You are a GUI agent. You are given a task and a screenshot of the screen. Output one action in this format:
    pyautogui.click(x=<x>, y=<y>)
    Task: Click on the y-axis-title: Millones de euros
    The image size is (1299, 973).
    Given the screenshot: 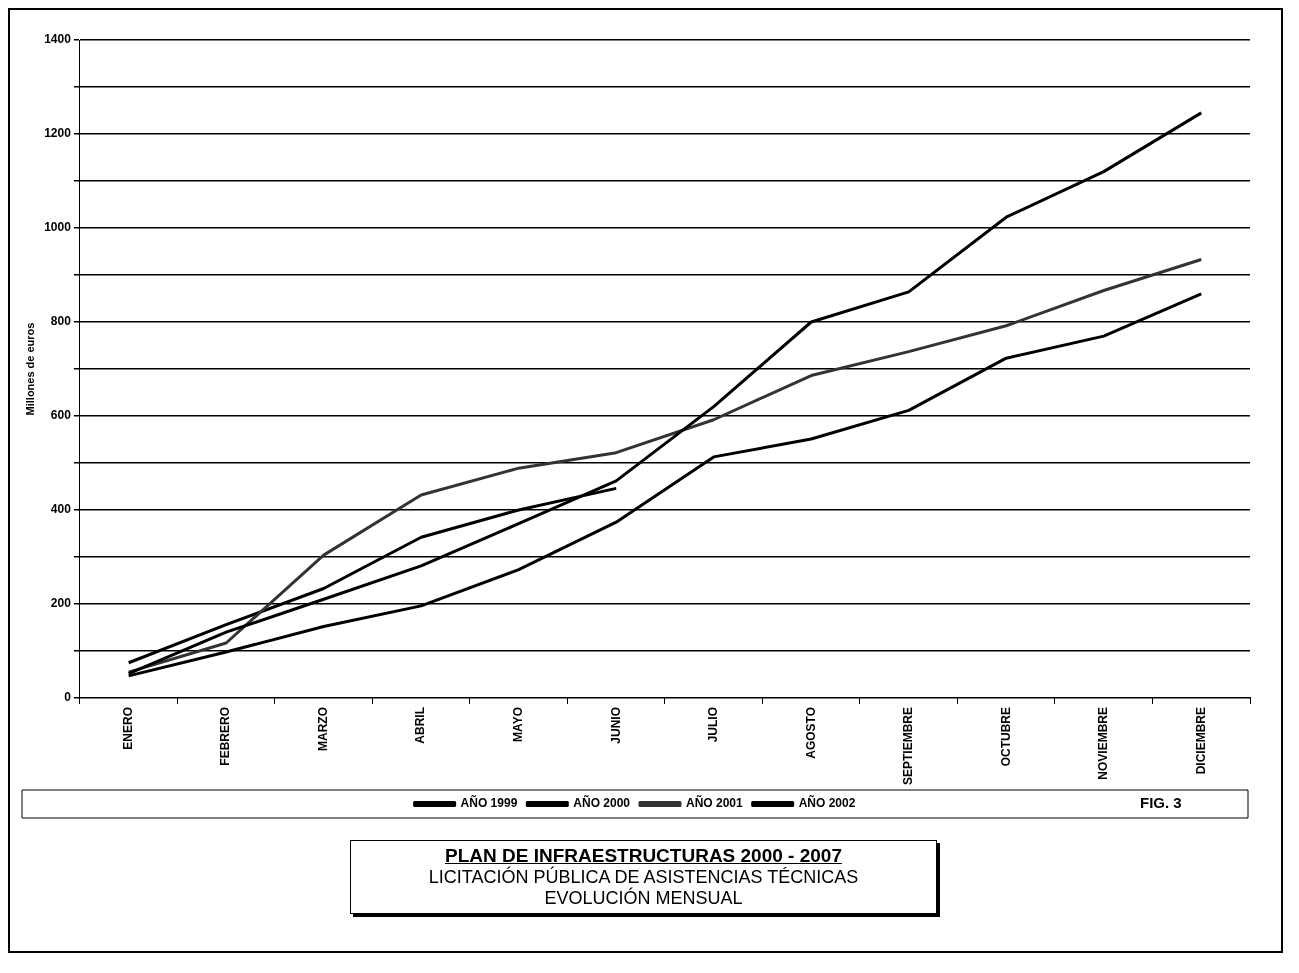 What is the action you would take?
    pyautogui.click(x=29, y=369)
    